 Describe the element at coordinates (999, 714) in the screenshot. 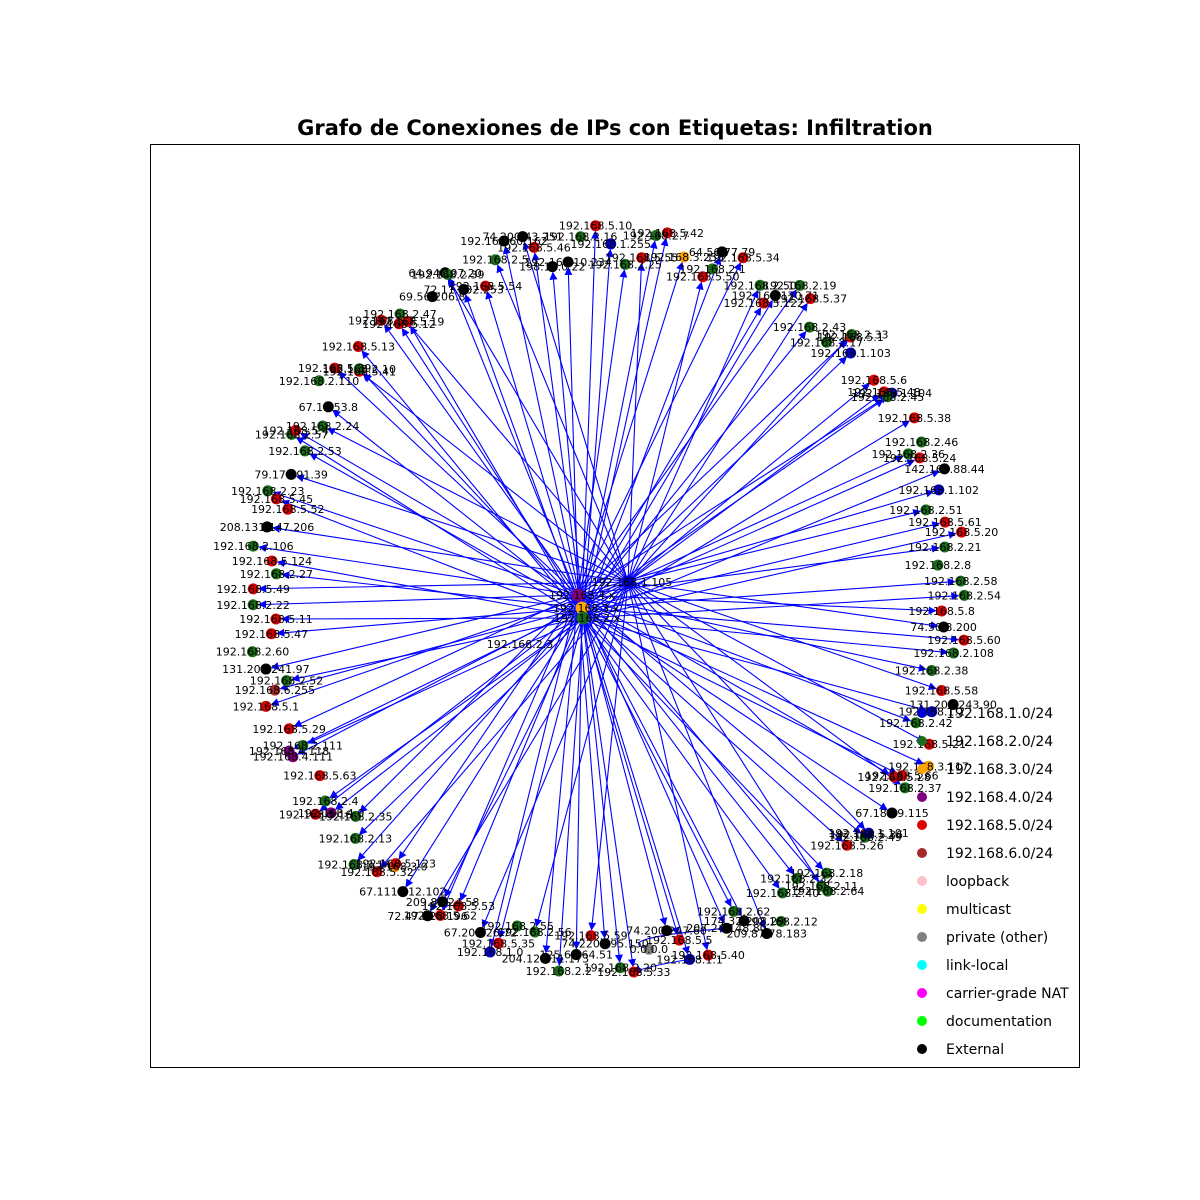

I see `legend-label: 192.168.1.0/24` at that location.